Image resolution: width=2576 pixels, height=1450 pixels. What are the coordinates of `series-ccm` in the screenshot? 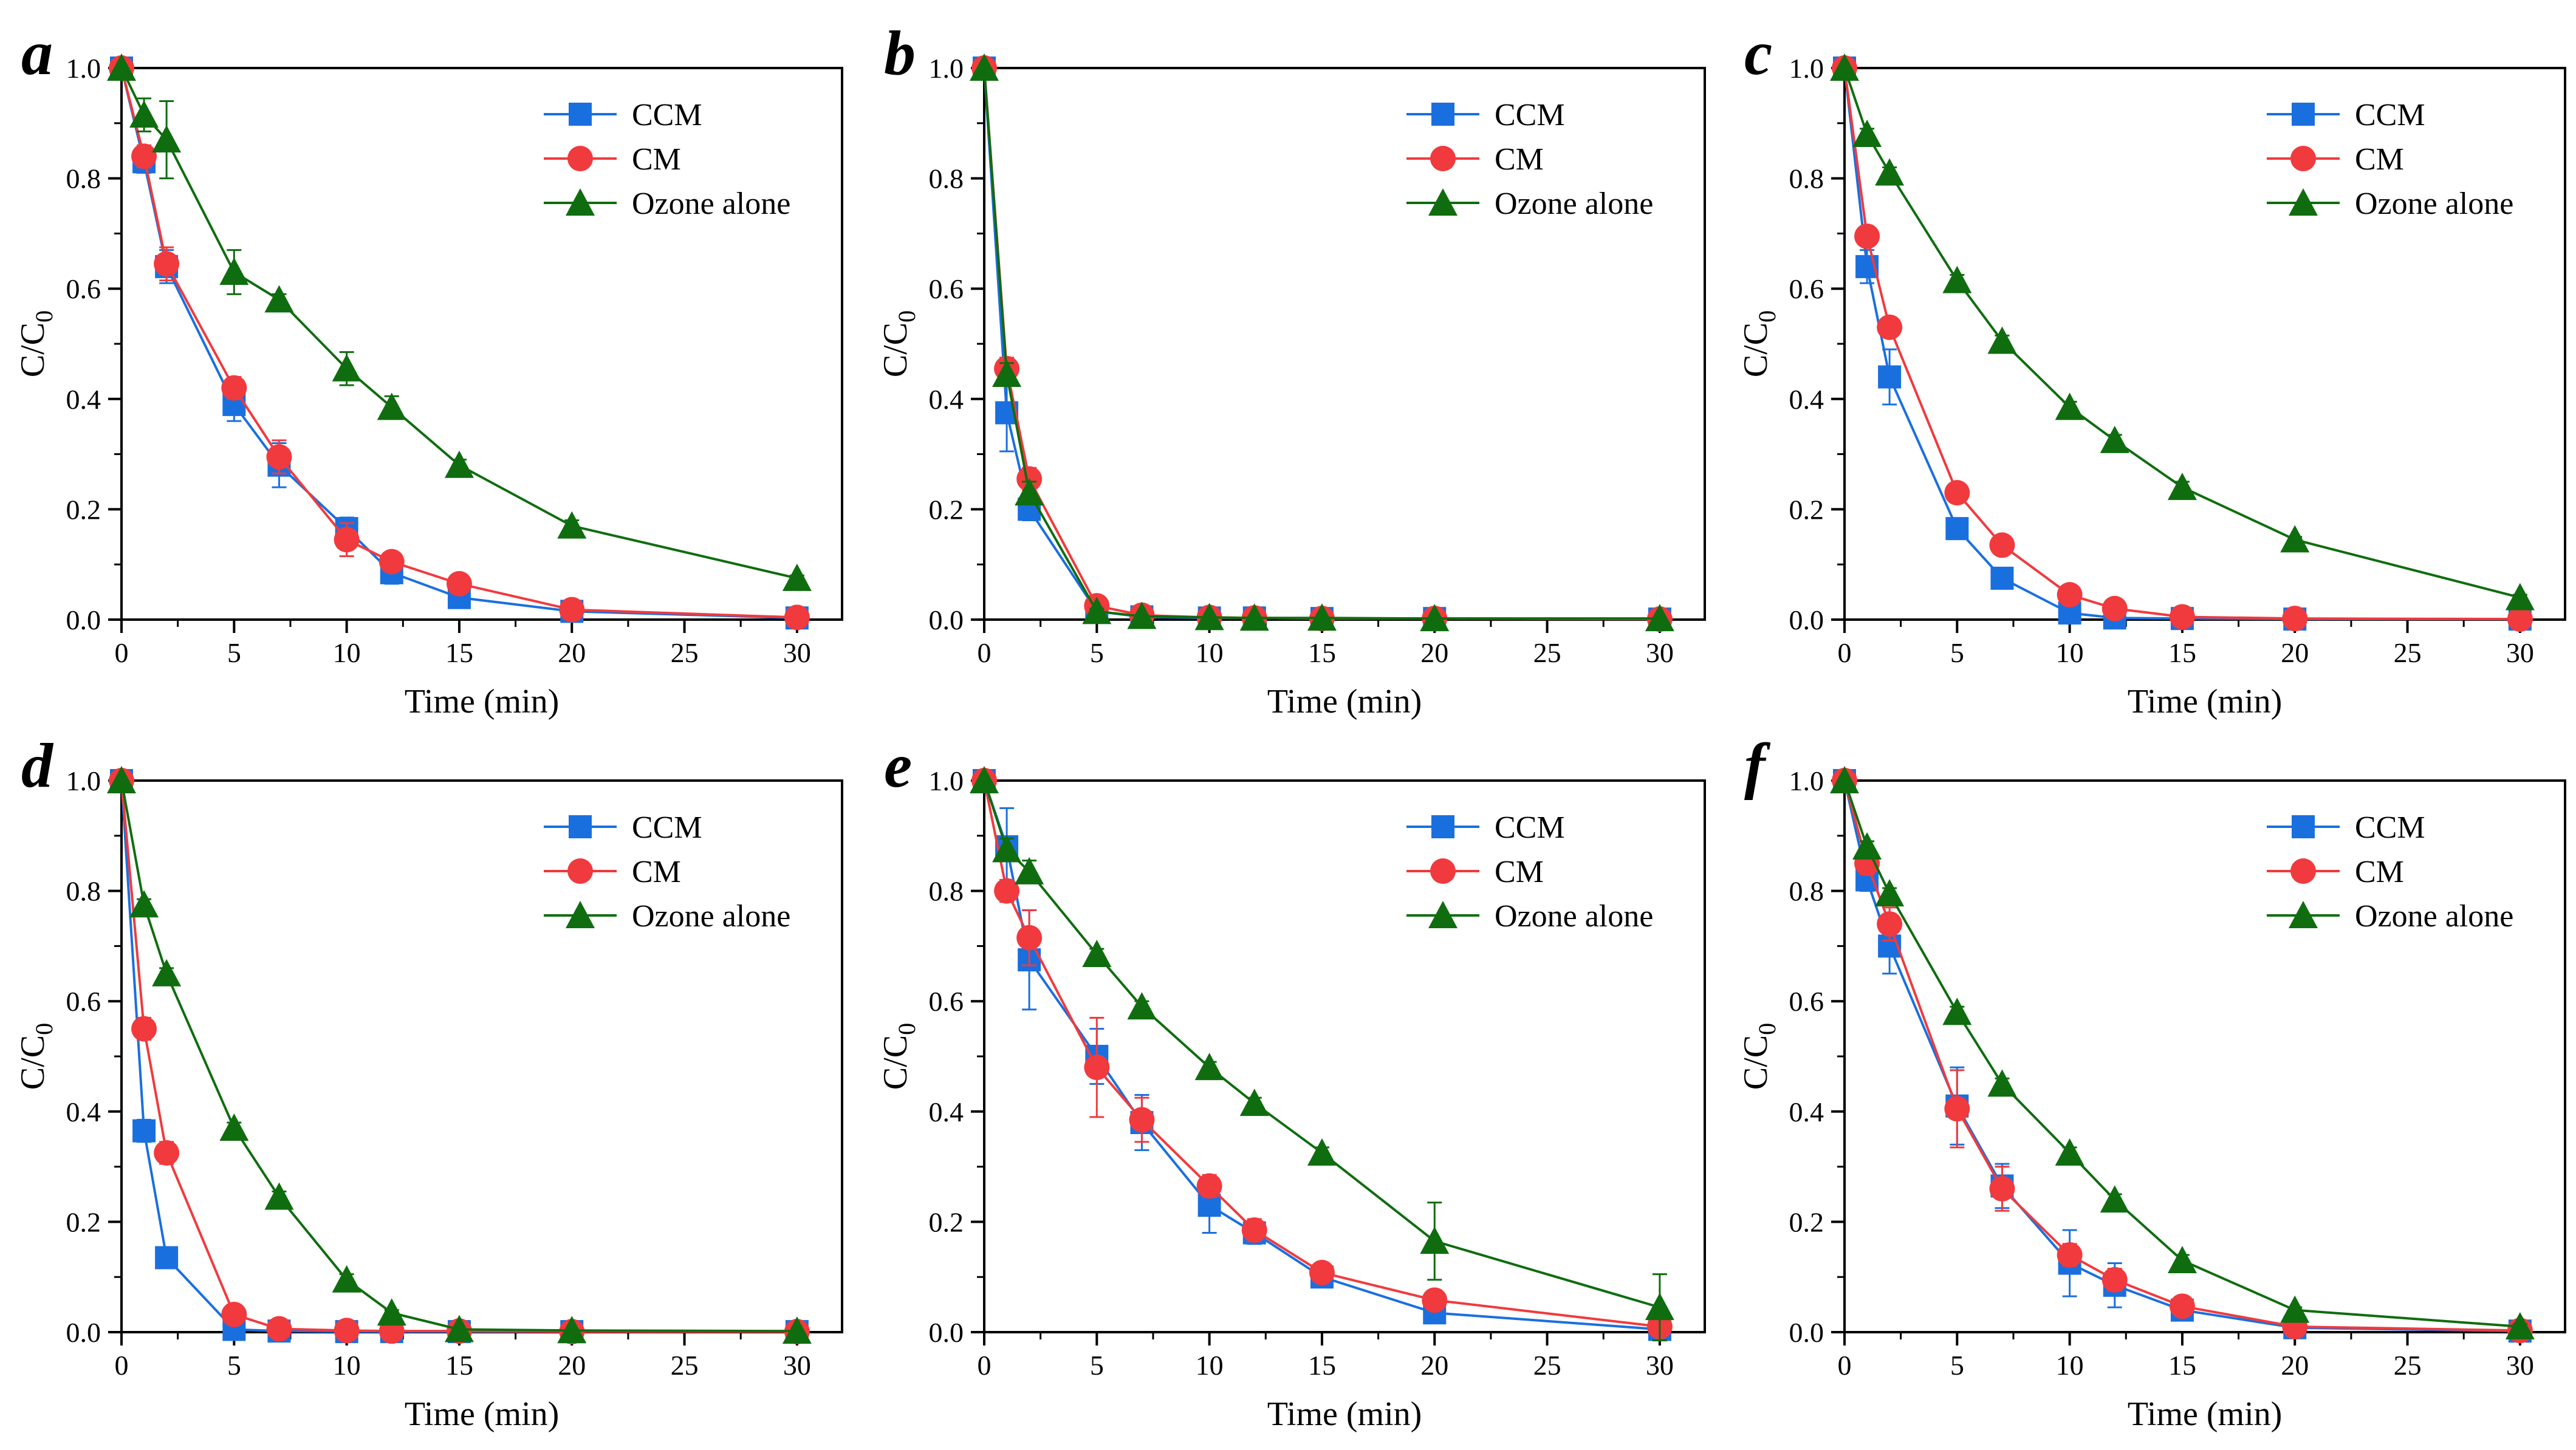 It's located at (459, 1056).